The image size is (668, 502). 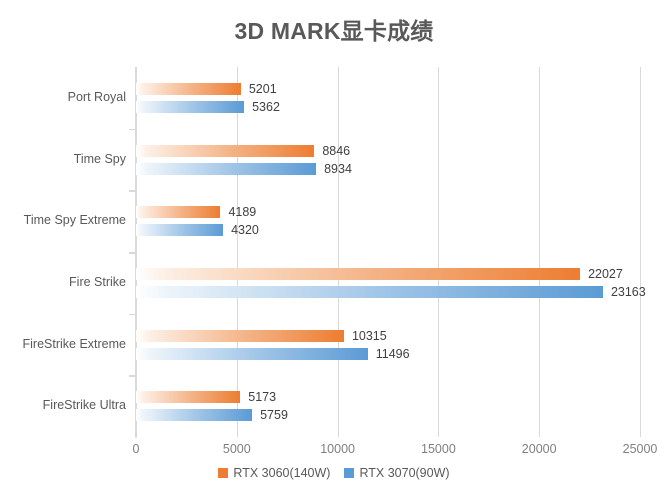 I want to click on bar-value-1-series-1: 8934, so click(x=338, y=168).